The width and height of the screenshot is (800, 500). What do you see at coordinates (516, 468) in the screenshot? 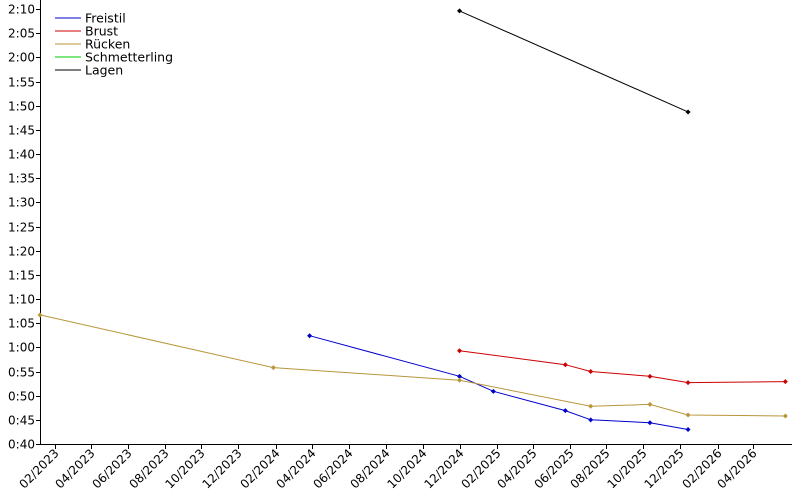
I see `x-tick-label: 04/2025` at bounding box center [516, 468].